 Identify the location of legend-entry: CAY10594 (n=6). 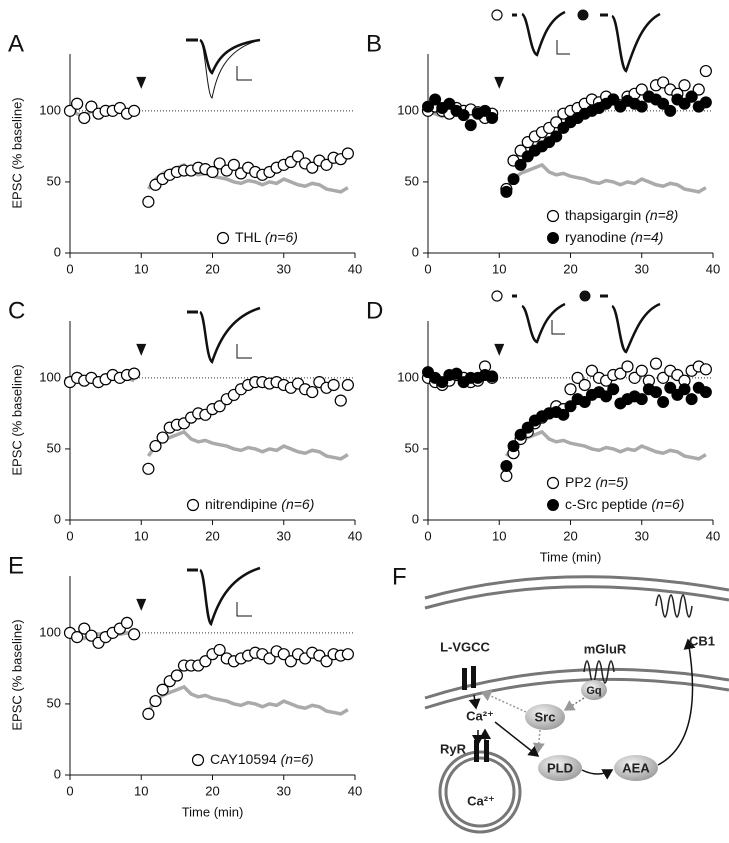
(262, 759).